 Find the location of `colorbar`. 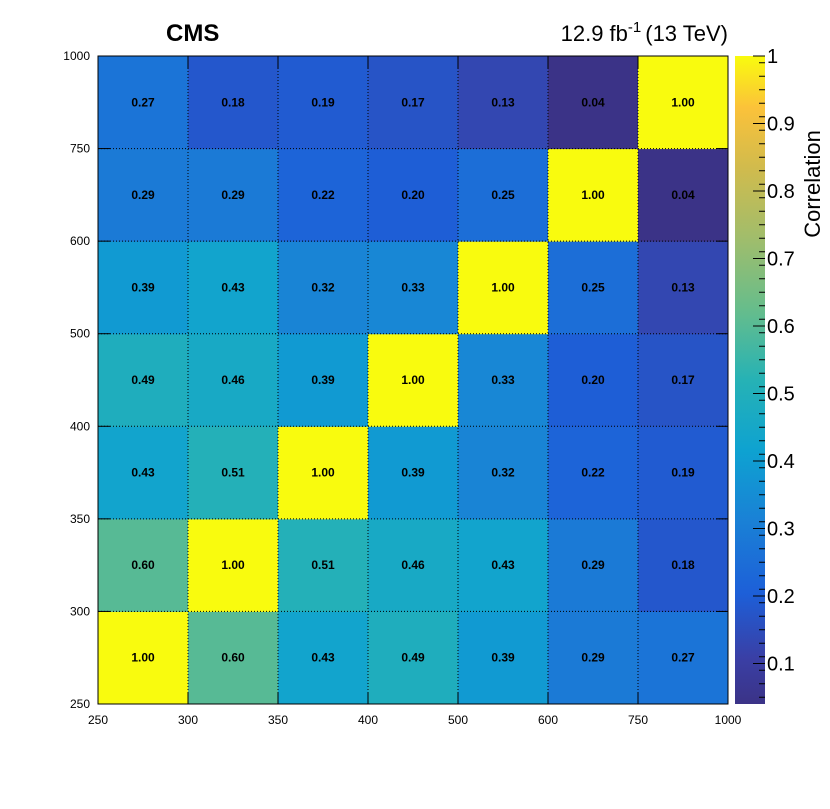

colorbar is located at coordinates (750, 380).